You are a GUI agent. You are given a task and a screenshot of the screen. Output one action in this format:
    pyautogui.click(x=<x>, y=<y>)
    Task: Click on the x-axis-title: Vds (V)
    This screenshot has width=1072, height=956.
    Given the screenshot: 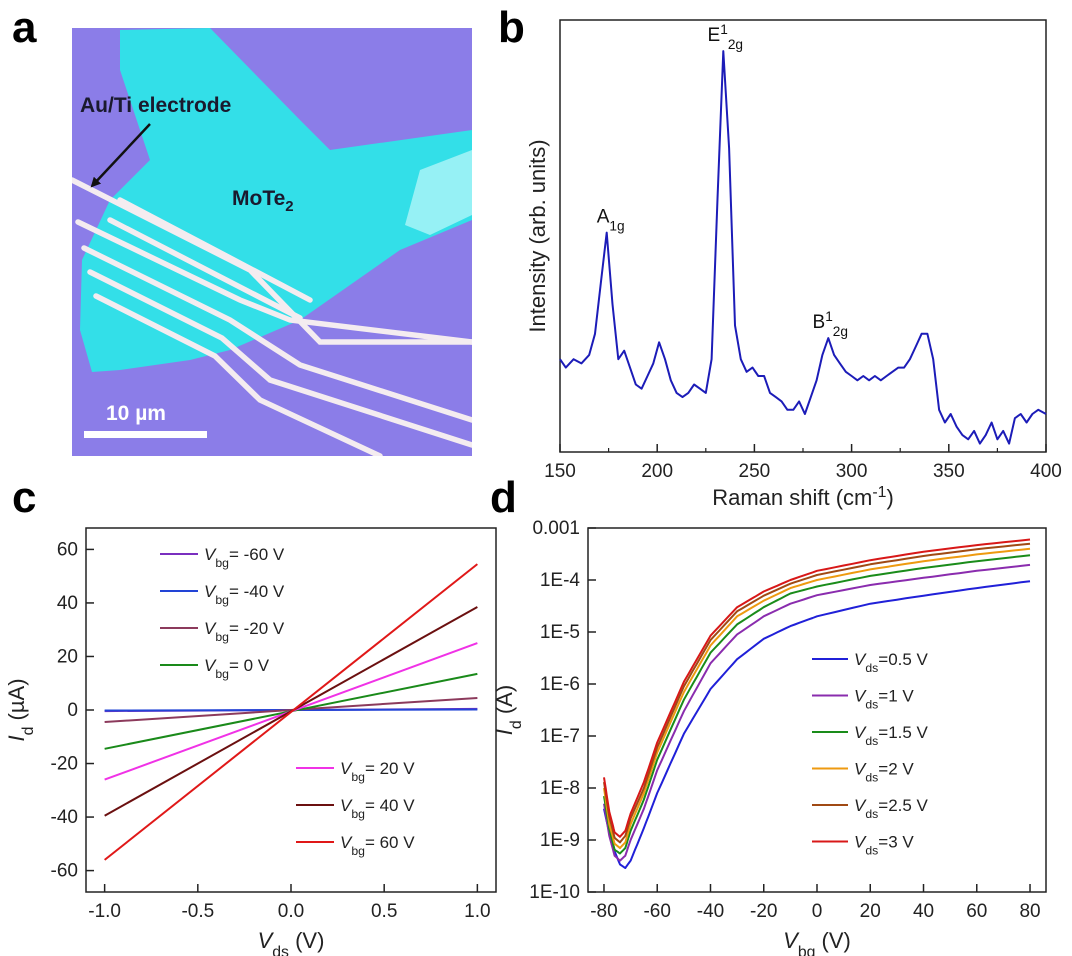 What is the action you would take?
    pyautogui.click(x=291, y=942)
    